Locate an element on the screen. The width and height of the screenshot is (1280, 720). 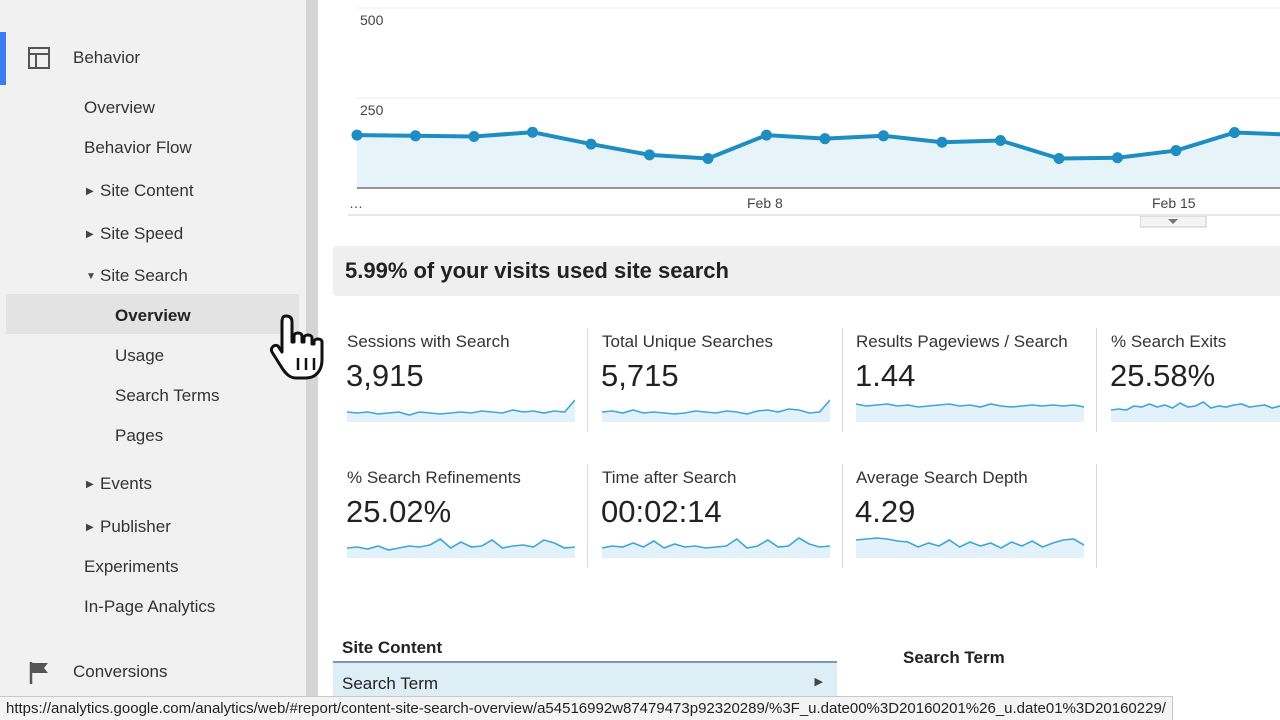
nav-events: ▶ Events is located at coordinates (119, 484).